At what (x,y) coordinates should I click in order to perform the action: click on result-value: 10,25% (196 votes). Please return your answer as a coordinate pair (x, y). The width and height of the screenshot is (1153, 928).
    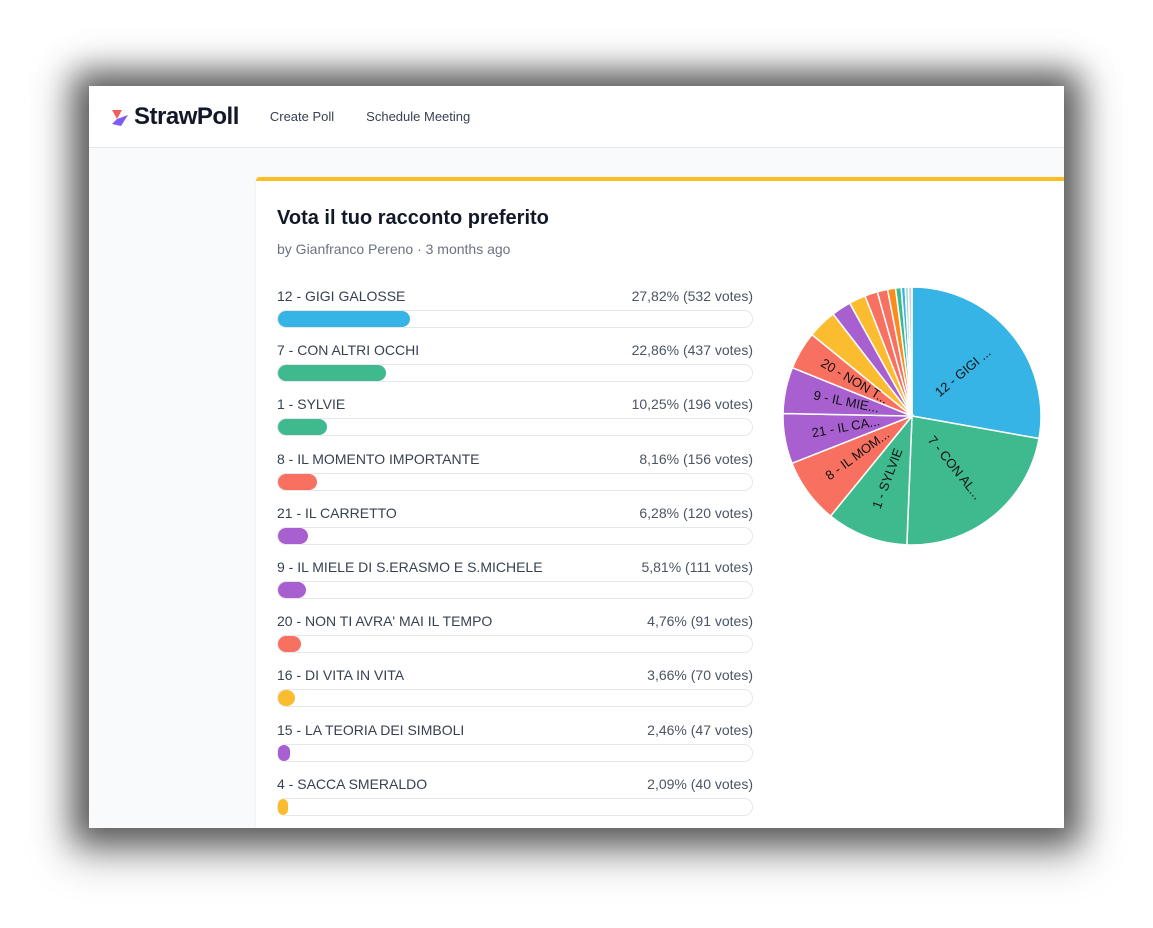
    Looking at the image, I should click on (692, 404).